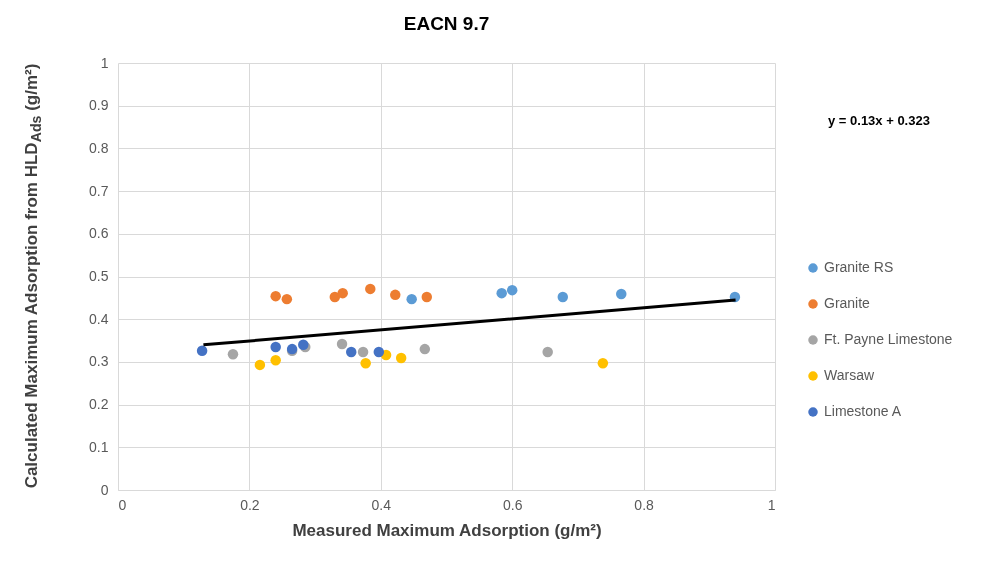  What do you see at coordinates (644, 504) in the screenshot?
I see `x-tick-label: 0.8` at bounding box center [644, 504].